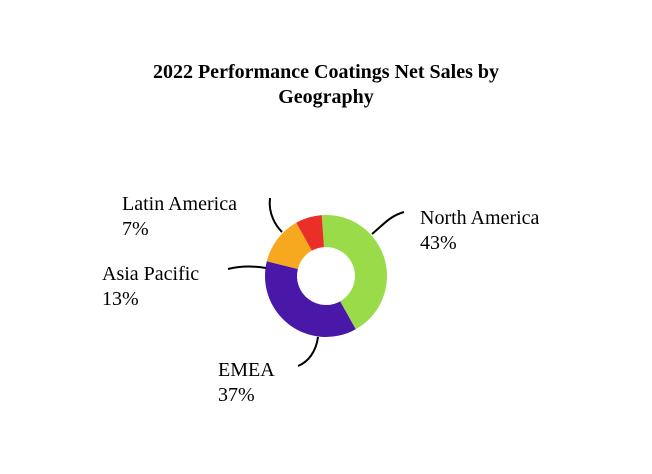  Describe the element at coordinates (135, 229) in the screenshot. I see `slice-percent: 7%` at that location.